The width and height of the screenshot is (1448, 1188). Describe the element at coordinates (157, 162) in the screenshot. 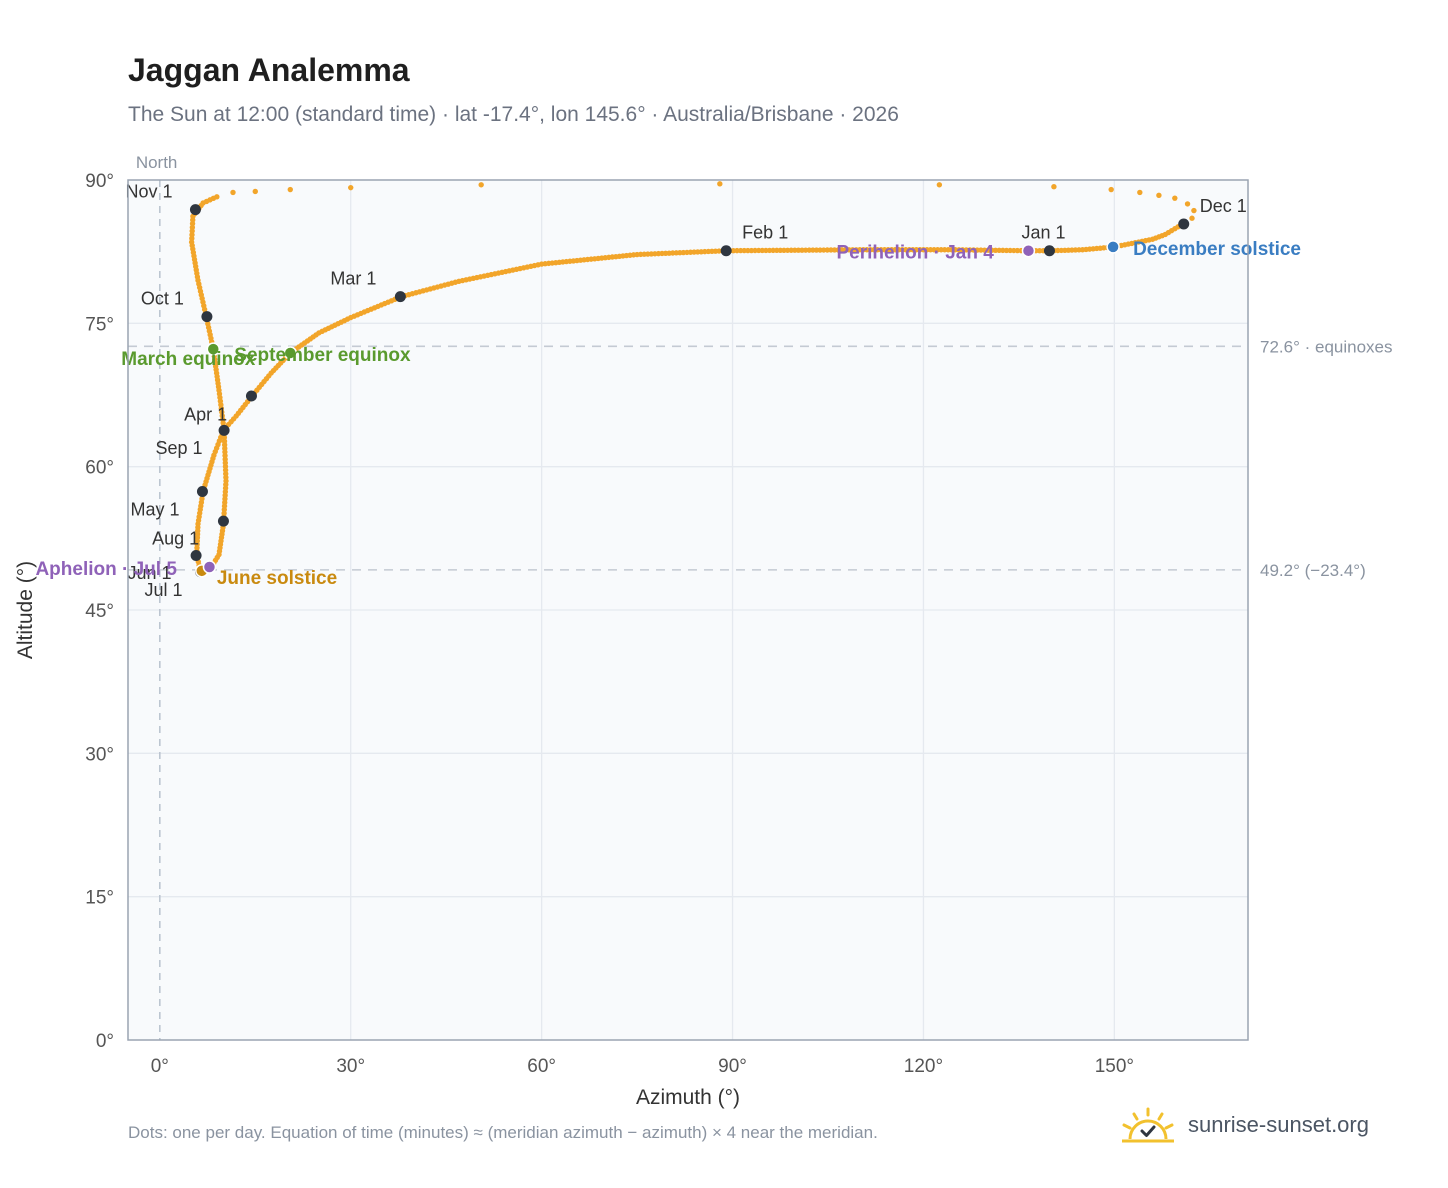

I see `north-label: North` at that location.